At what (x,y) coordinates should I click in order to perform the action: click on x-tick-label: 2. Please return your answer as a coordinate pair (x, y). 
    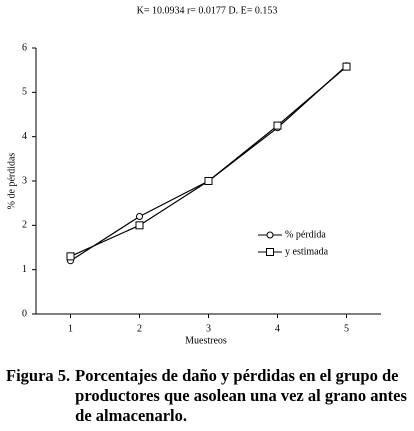
    Looking at the image, I should click on (139, 328).